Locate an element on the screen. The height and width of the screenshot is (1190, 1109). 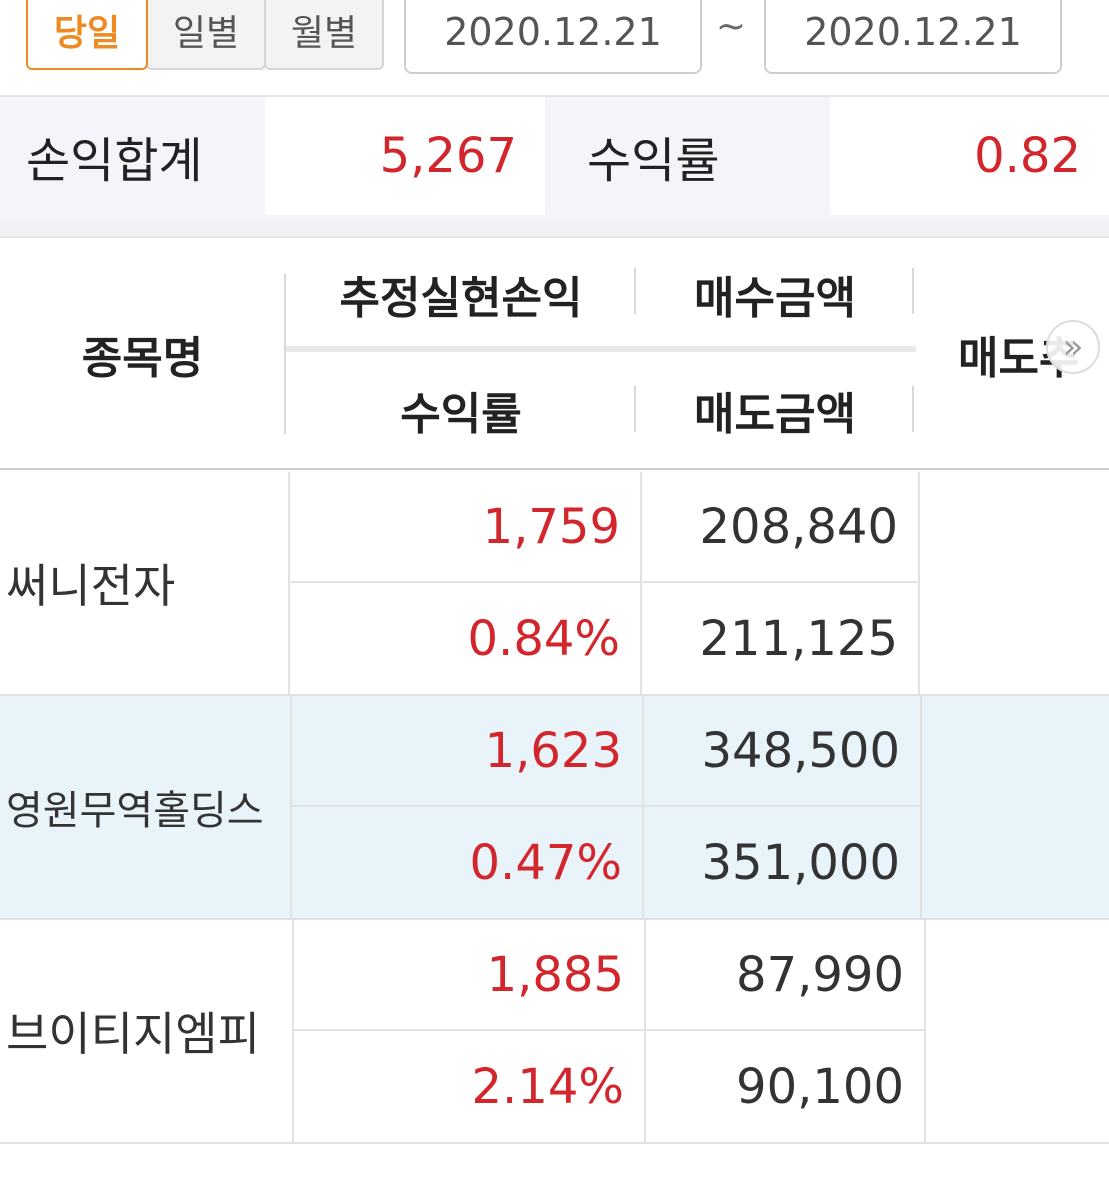
header-buy-amount: 매수금액 is located at coordinates (775, 298).